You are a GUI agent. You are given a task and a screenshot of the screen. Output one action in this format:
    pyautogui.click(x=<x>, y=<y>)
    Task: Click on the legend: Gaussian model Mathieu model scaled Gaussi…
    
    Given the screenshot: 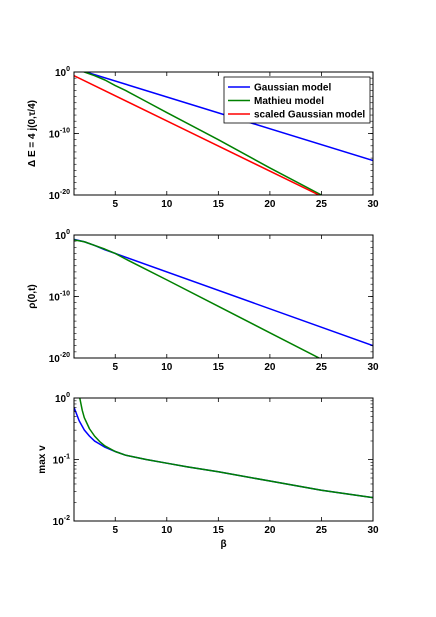 What is the action you would take?
    pyautogui.click(x=297, y=100)
    